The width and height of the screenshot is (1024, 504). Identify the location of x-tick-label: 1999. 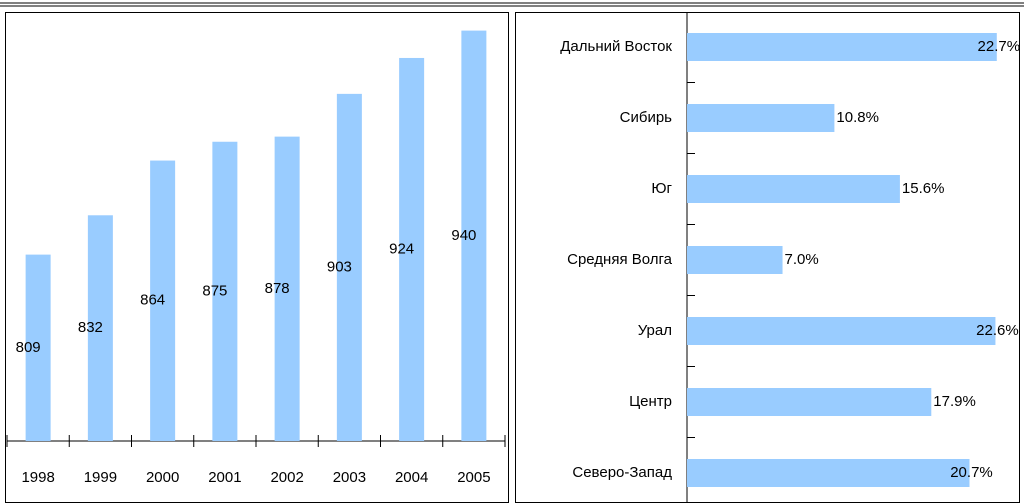
(100, 477).